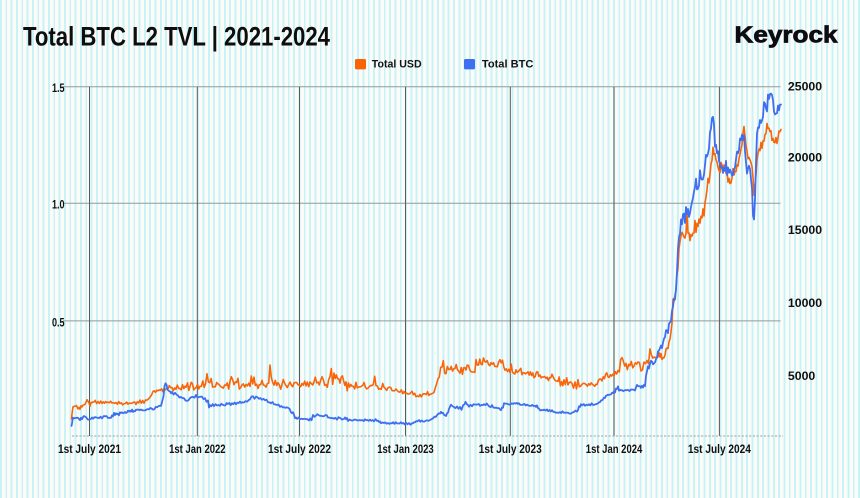 The width and height of the screenshot is (860, 498). Describe the element at coordinates (197, 450) in the screenshot. I see `svg-text: 1st Jan 2022` at that location.